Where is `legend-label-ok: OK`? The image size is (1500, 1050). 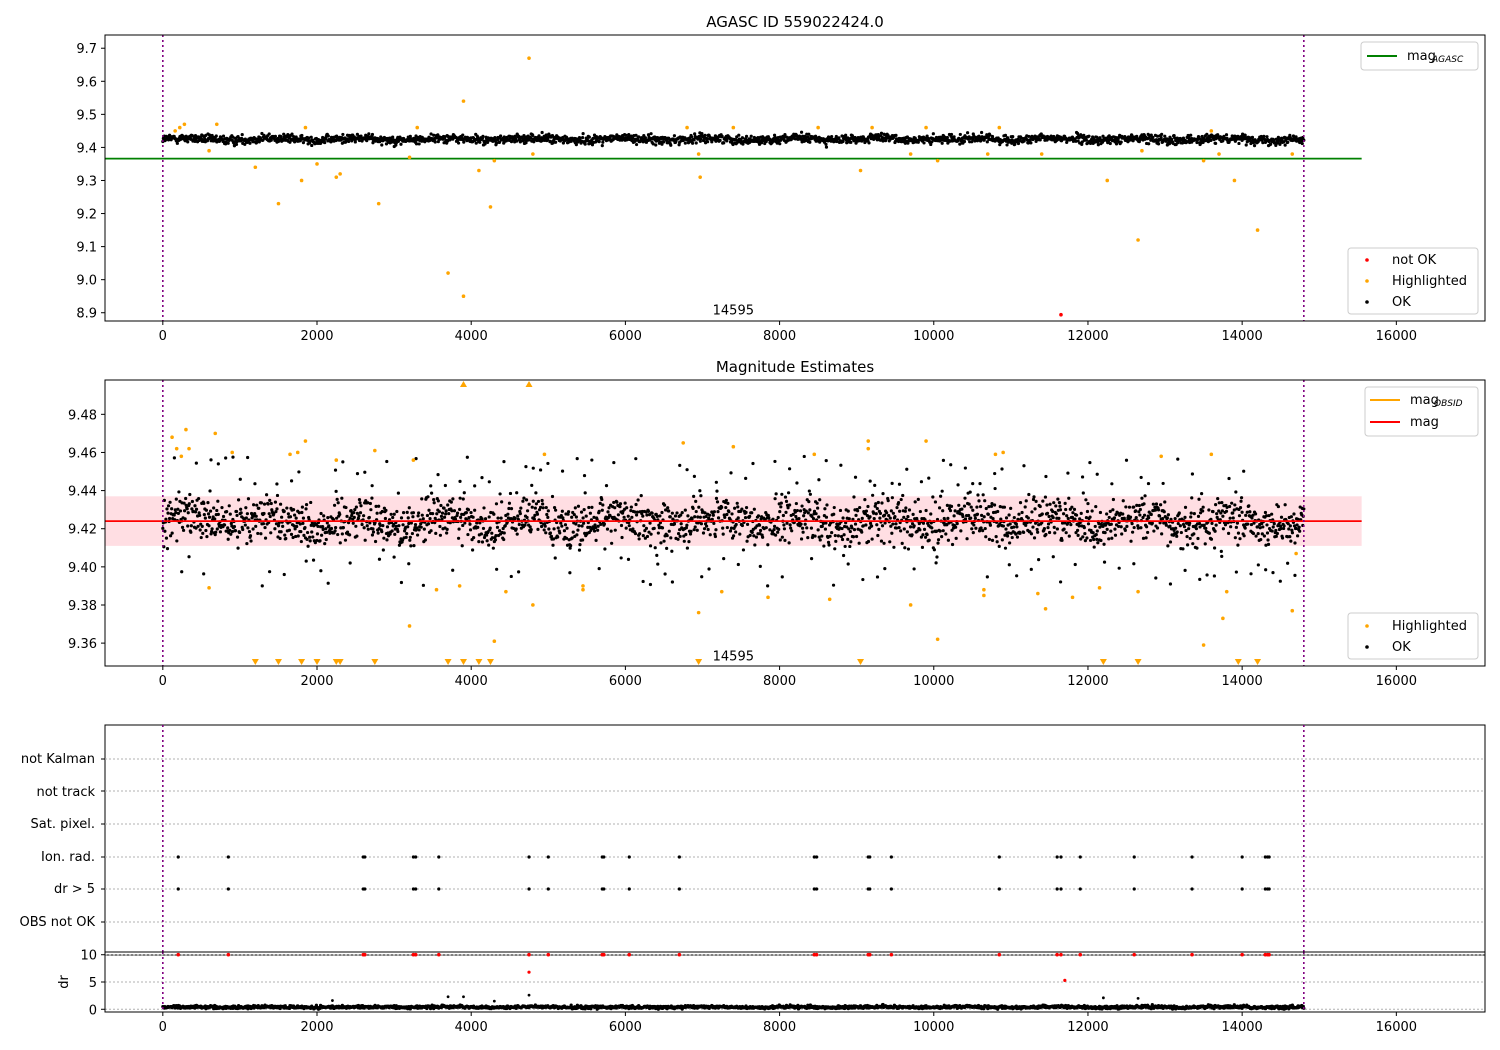 legend-label-ok: OK is located at coordinates (1401, 302).